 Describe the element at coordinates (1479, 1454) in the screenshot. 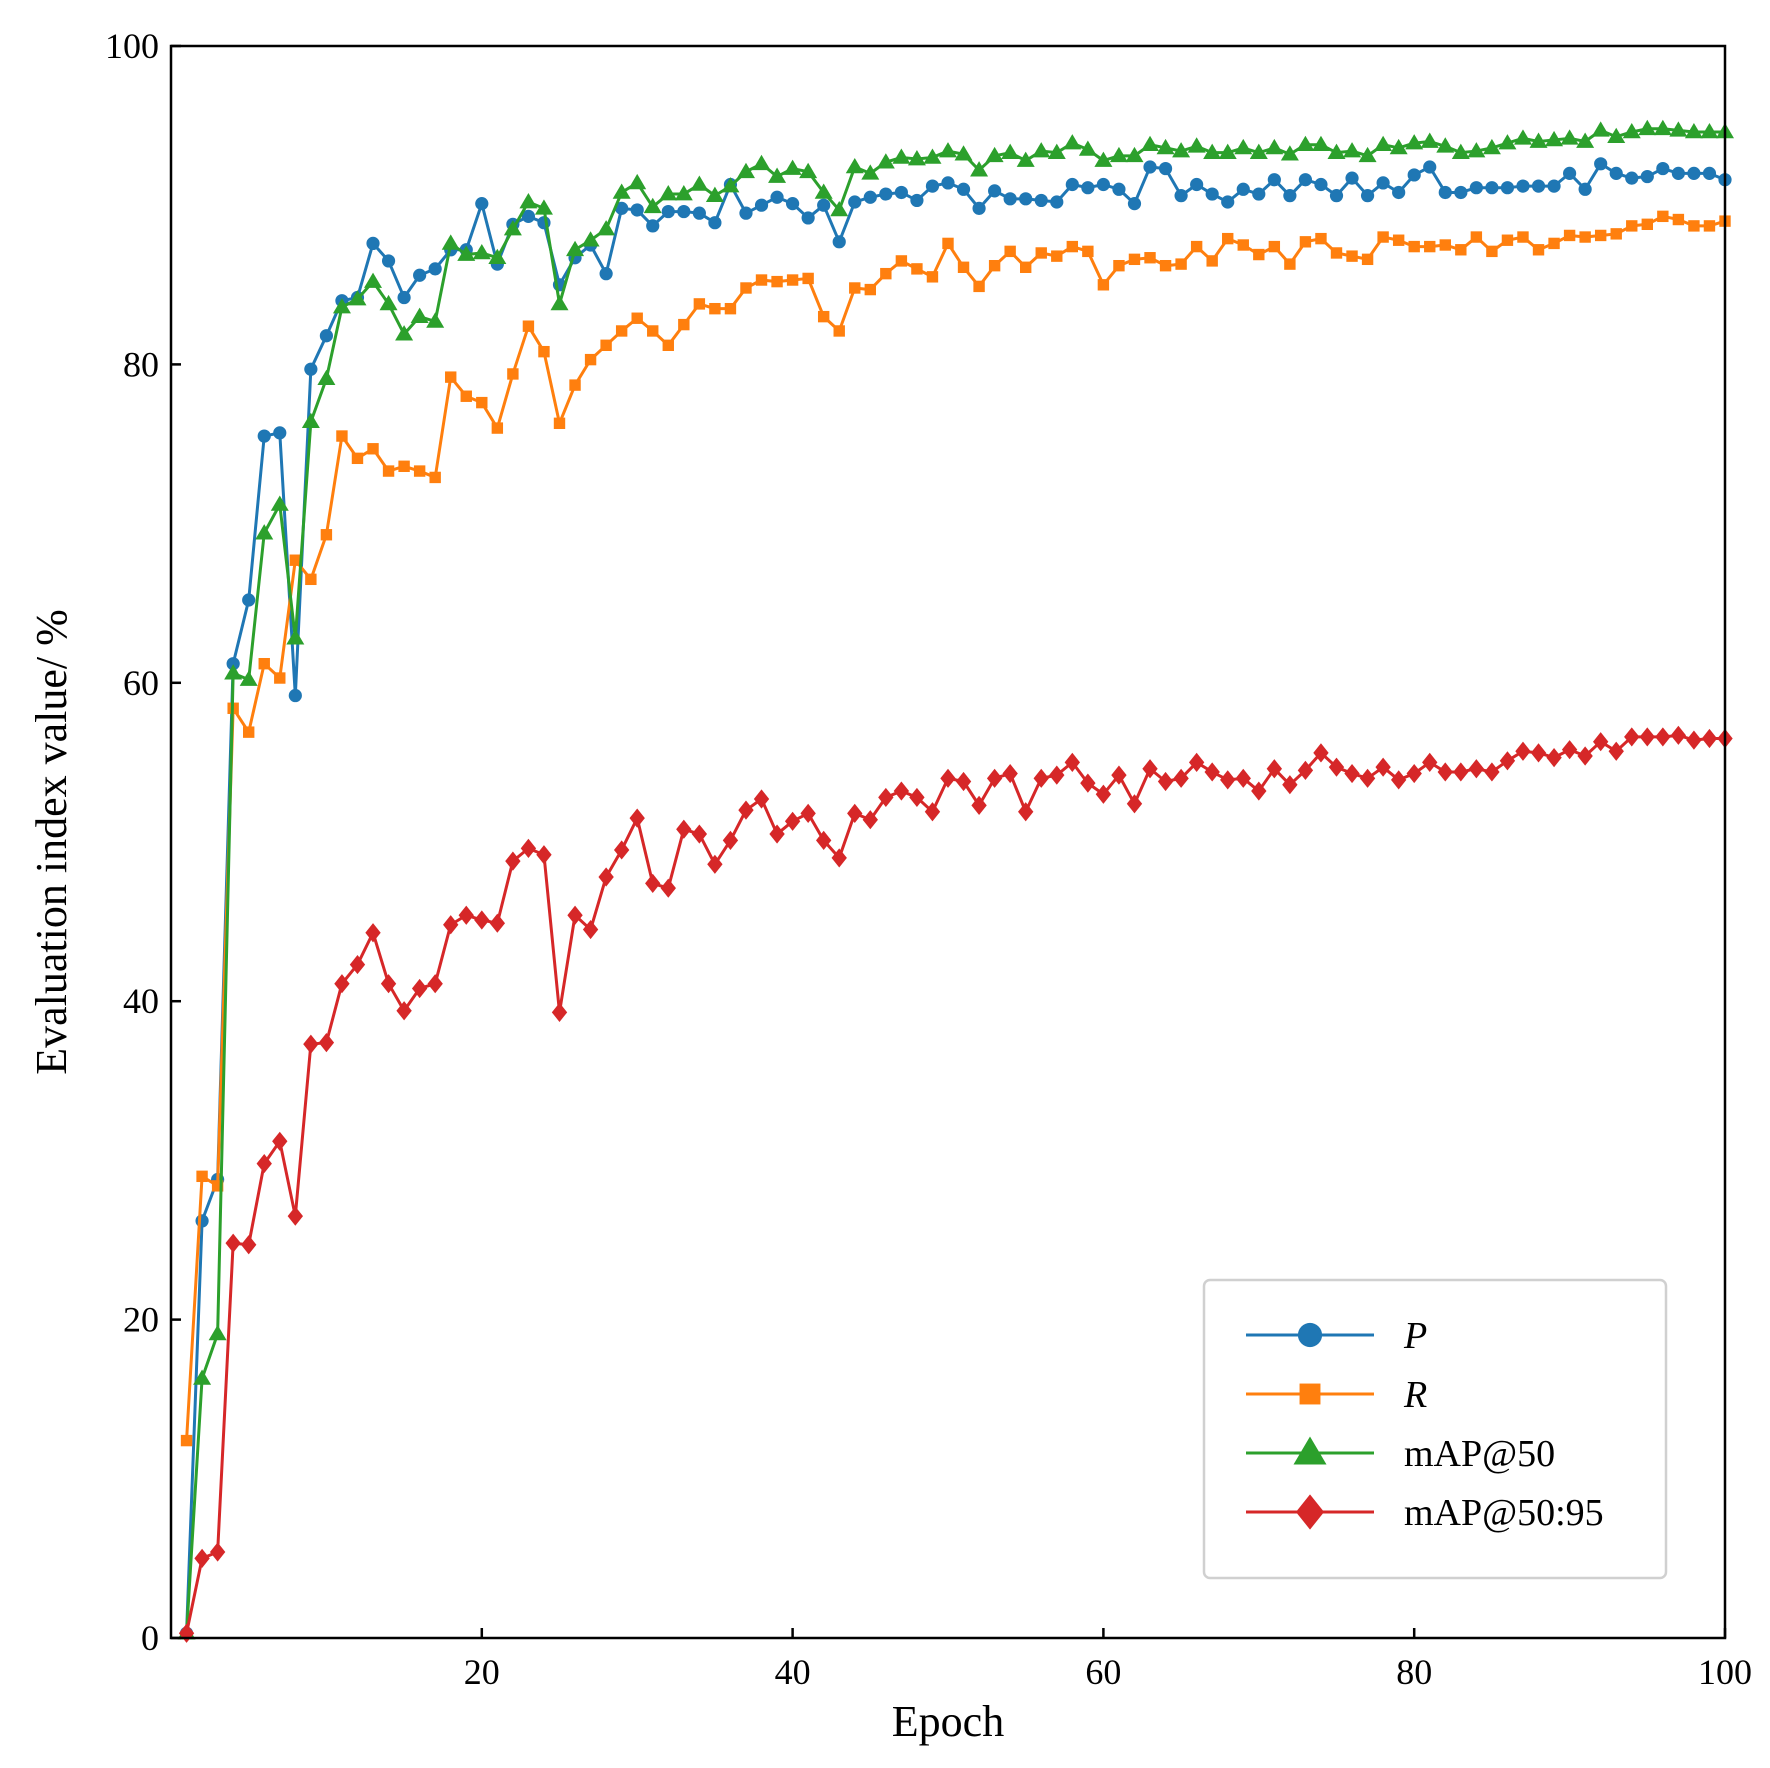

I see `legend-label: mAP@50` at that location.